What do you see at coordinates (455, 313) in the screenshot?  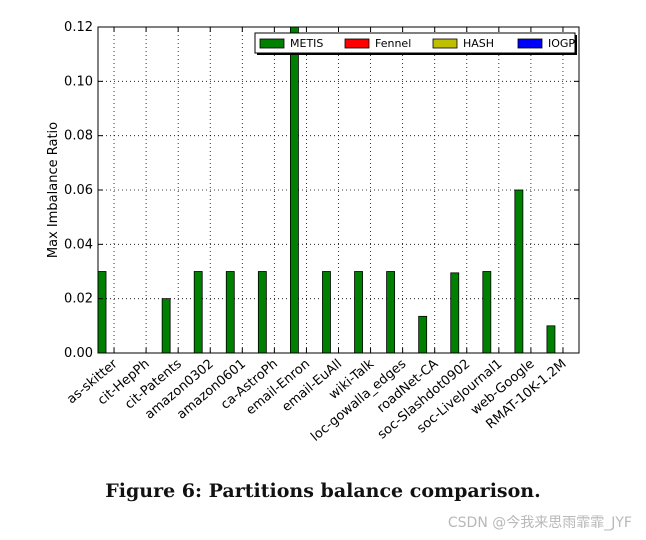 I see `bar-metis-soc-Slashdot0902` at bounding box center [455, 313].